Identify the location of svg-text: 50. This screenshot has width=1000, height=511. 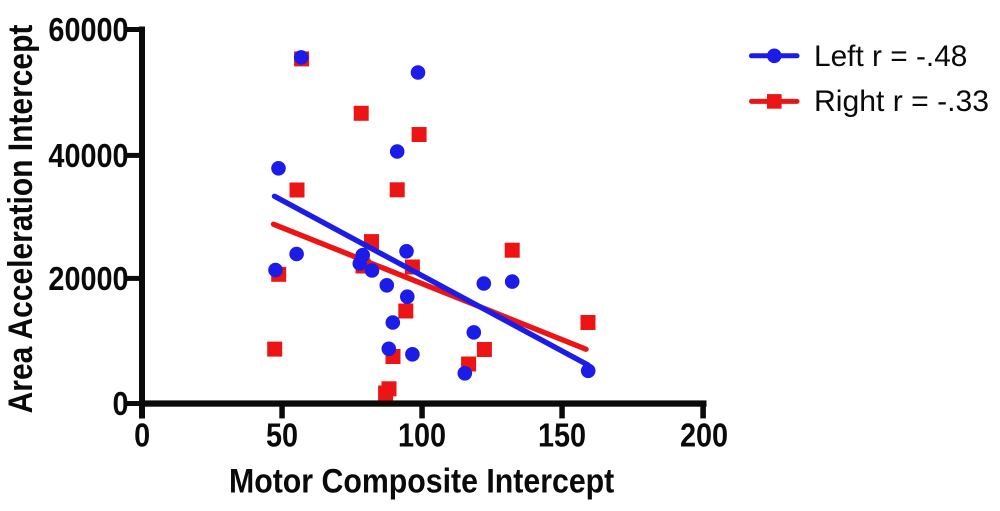
(282, 435).